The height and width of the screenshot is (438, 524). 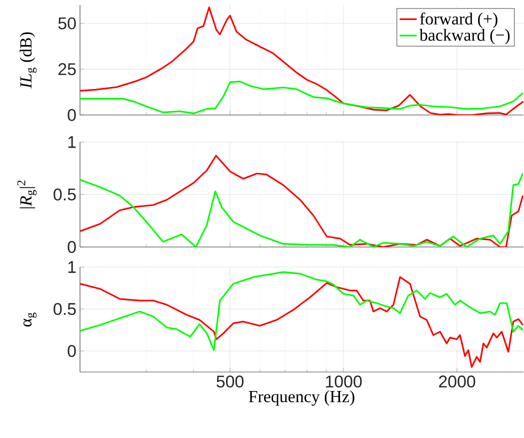 What do you see at coordinates (28, 60) in the screenshot?
I see `y-axis-title: IL$_{g}$ (dB)` at bounding box center [28, 60].